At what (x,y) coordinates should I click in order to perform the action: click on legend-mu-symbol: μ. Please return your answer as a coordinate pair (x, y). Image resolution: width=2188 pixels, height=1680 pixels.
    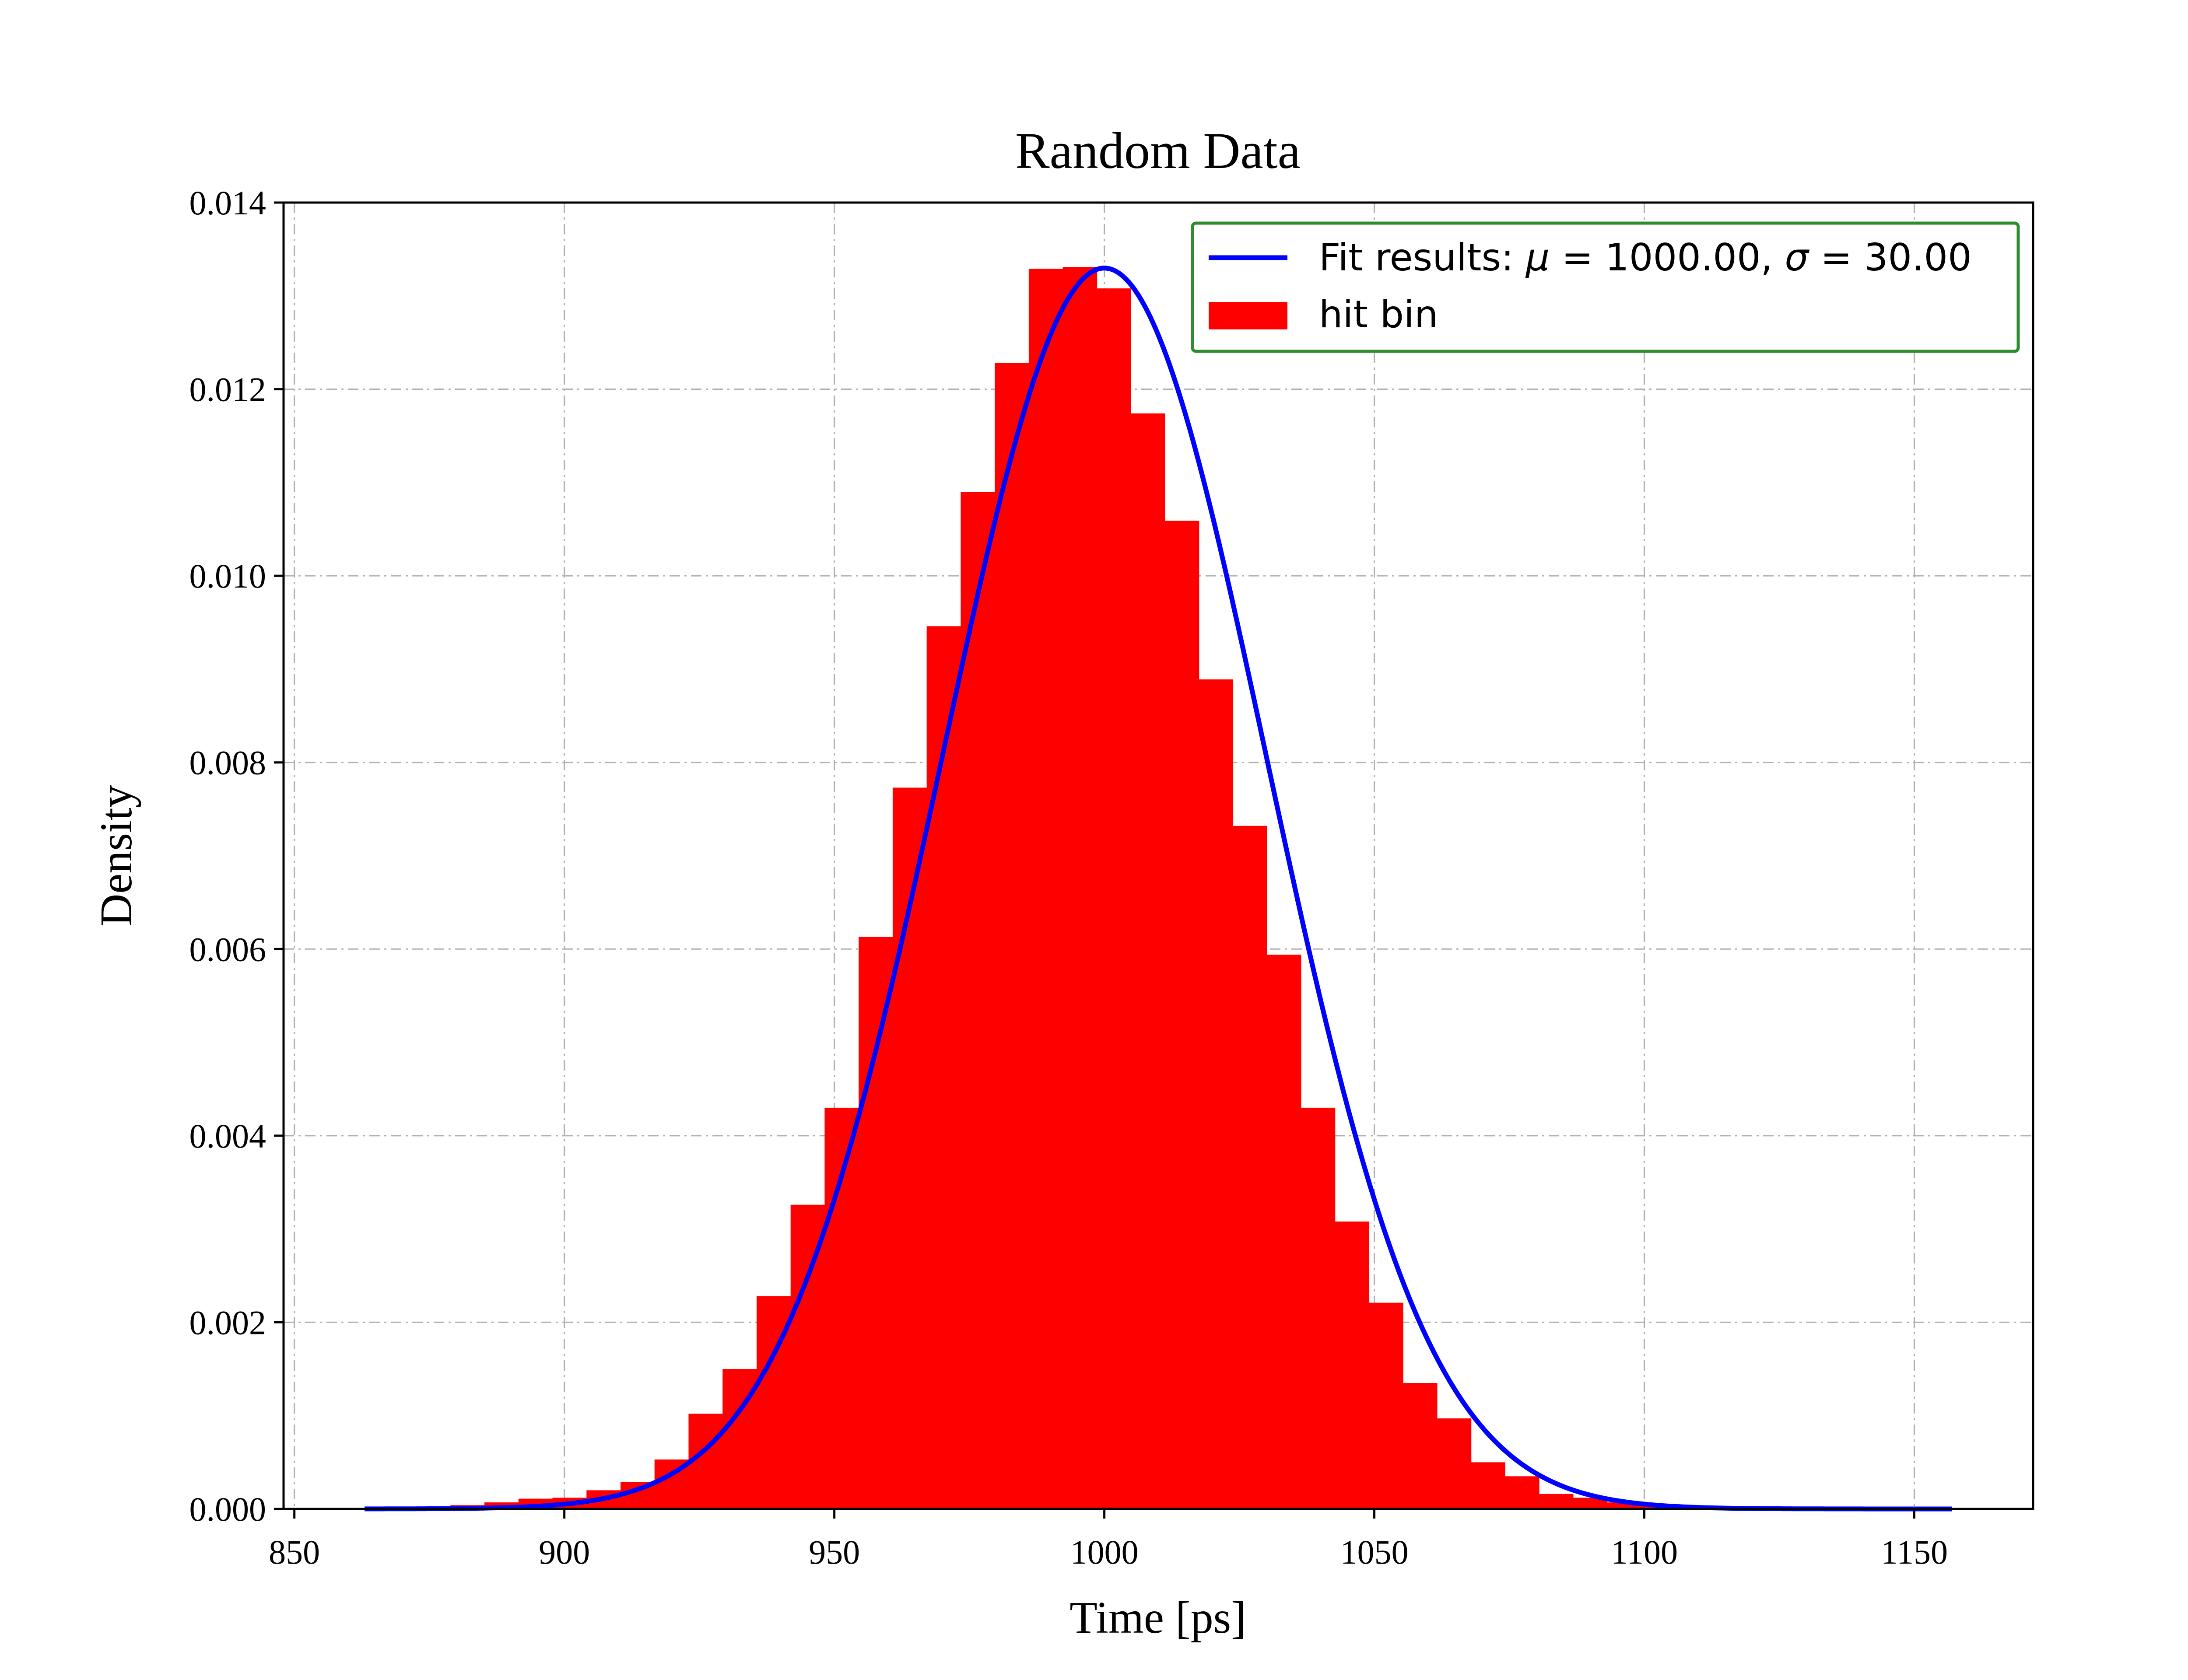
    Looking at the image, I should click on (1537, 258).